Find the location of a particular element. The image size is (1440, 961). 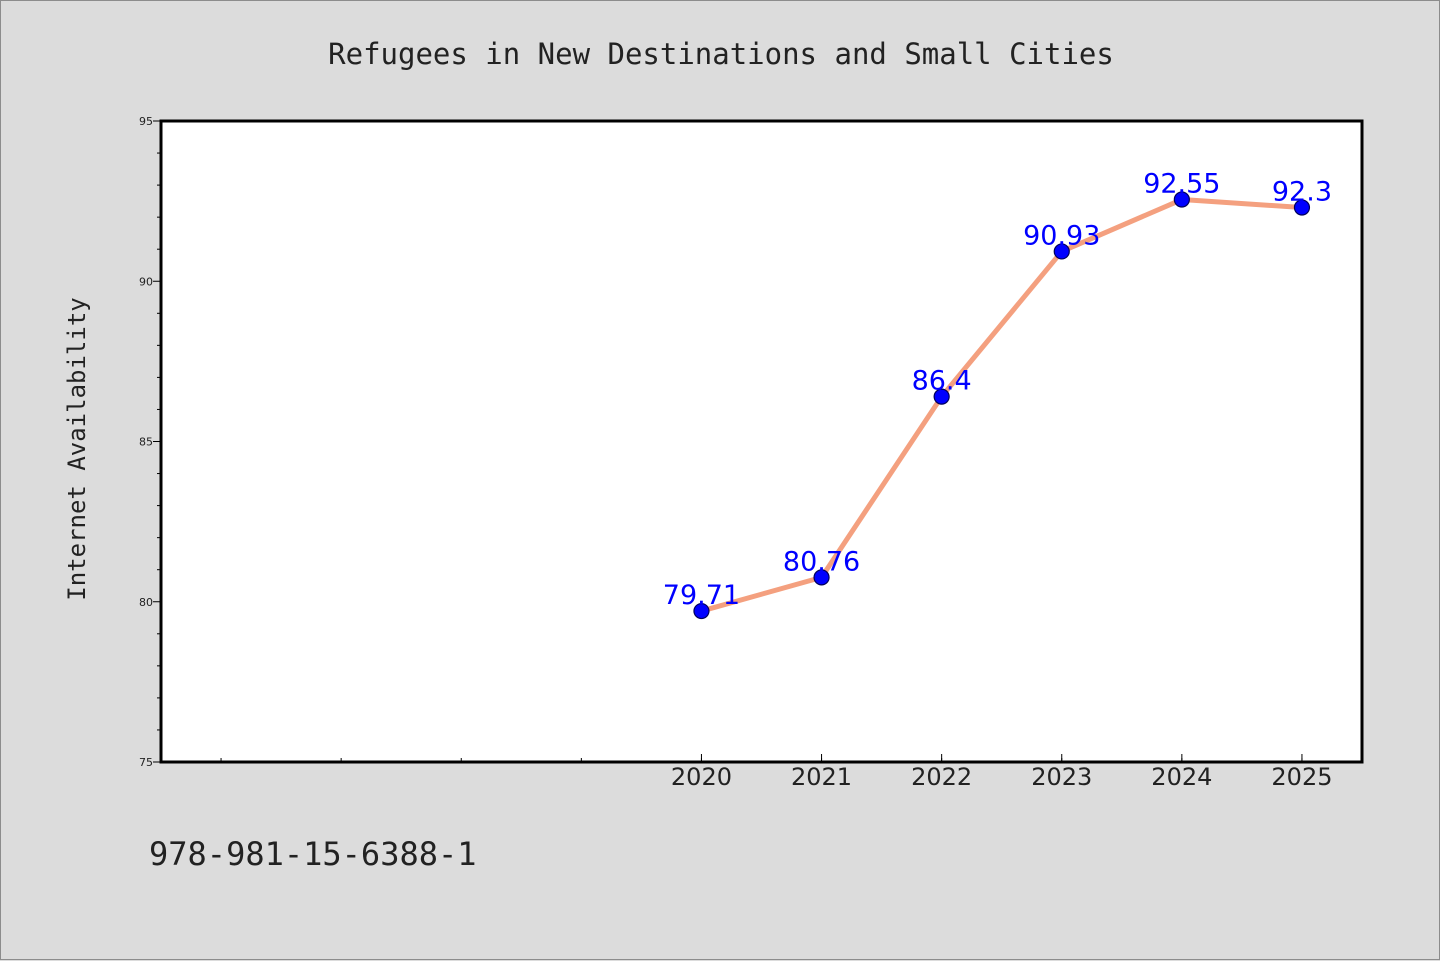

x-tick-label: 2024 is located at coordinates (1181, 777).